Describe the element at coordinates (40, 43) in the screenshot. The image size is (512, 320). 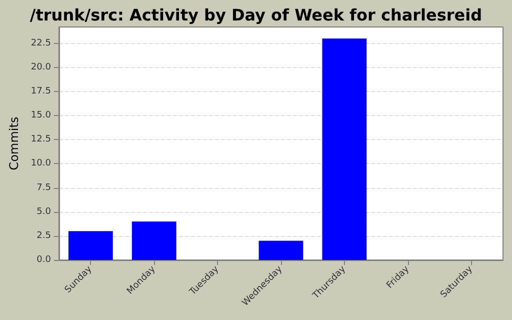
I see `y-tick-label: 22.5` at that location.